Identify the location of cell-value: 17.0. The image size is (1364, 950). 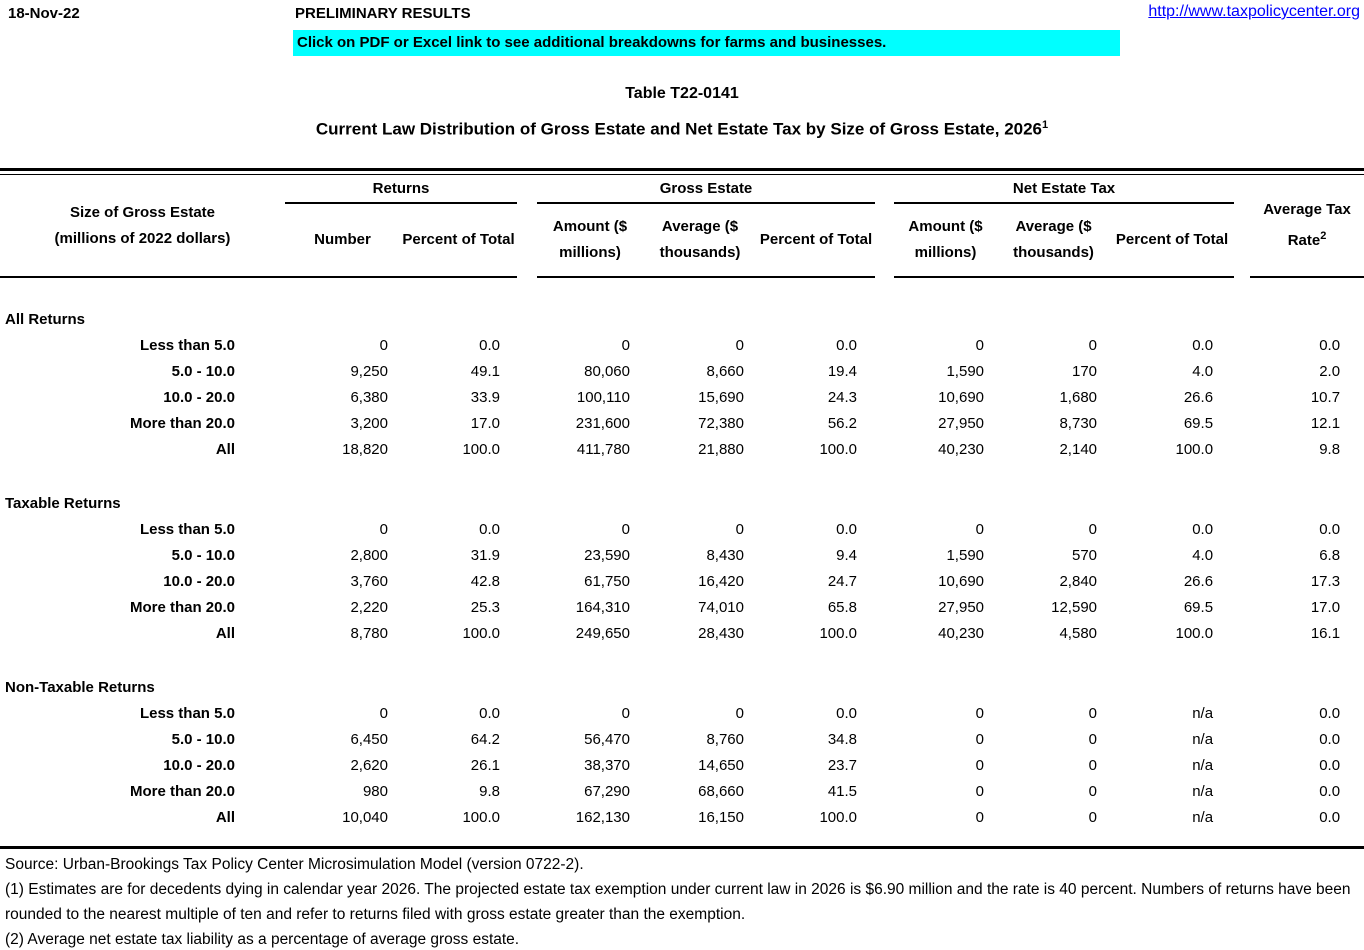
(1325, 607).